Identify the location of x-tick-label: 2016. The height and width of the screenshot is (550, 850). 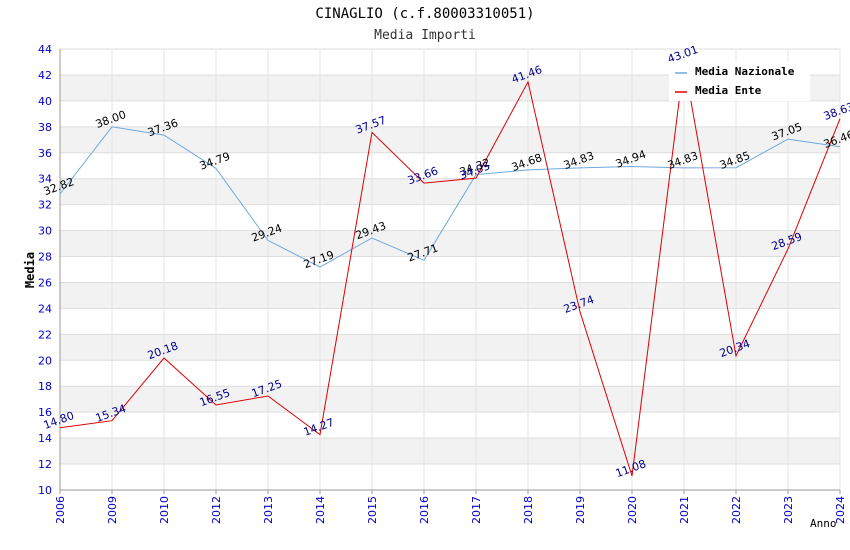
(424, 510).